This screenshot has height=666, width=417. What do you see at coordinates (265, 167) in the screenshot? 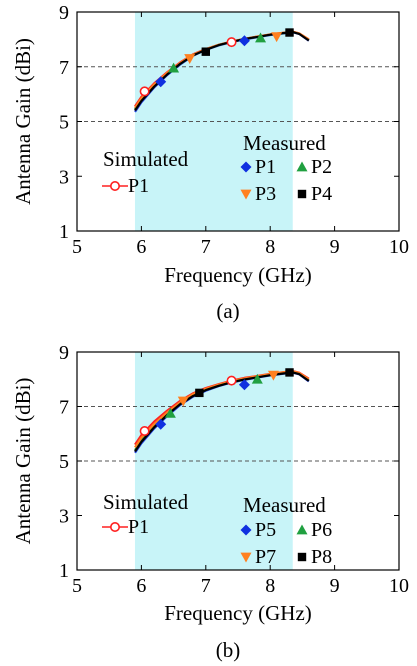
I see `legend-label-p1: P1` at bounding box center [265, 167].